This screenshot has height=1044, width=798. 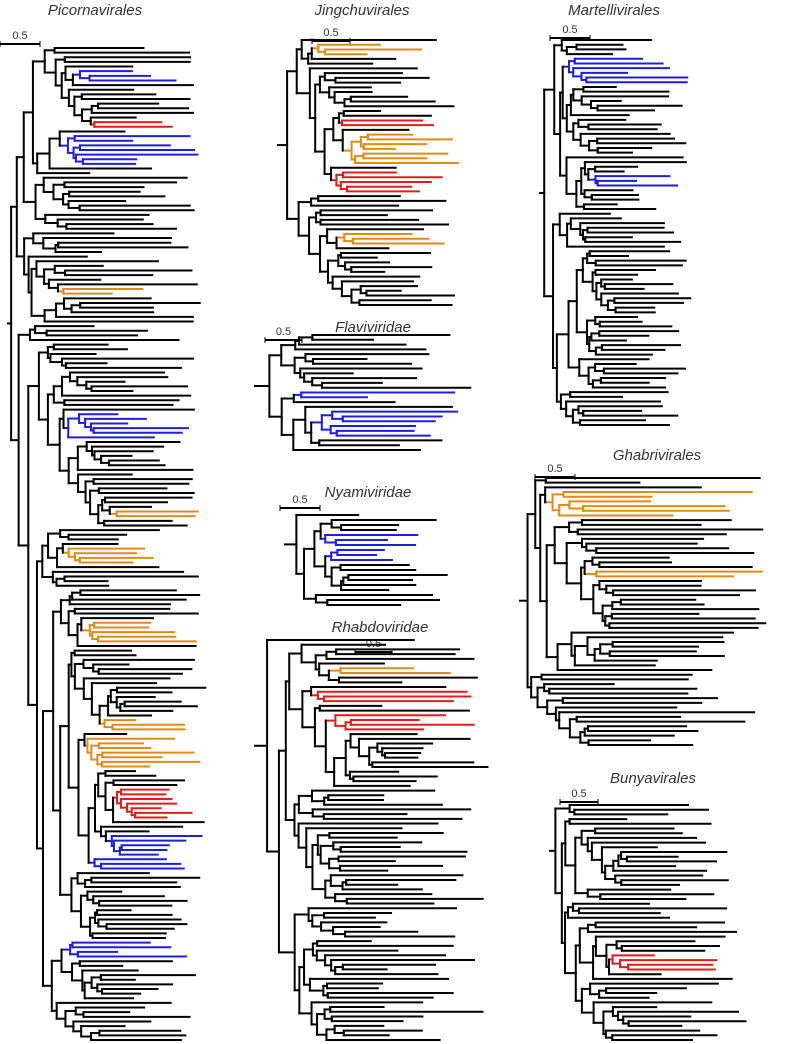 What do you see at coordinates (614, 10) in the screenshot?
I see `panel-title: Martellivirales` at bounding box center [614, 10].